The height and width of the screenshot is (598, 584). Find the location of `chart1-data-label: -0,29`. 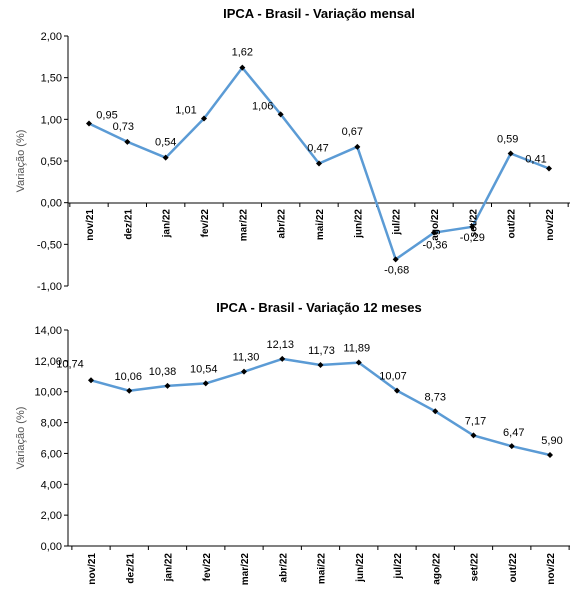

chart1-data-label: -0,29 is located at coordinates (472, 238).